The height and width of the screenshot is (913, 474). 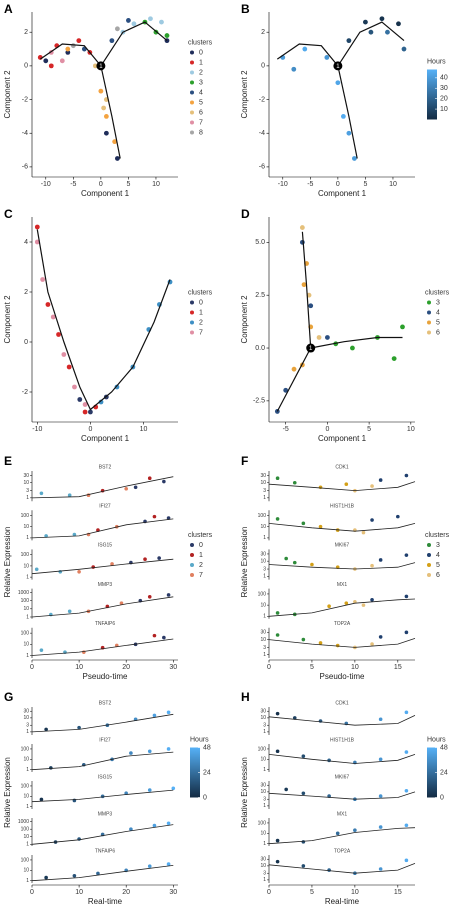 What do you see at coordinates (342, 676) in the screenshot?
I see `x-axis-title: Pseudo-time` at bounding box center [342, 676].